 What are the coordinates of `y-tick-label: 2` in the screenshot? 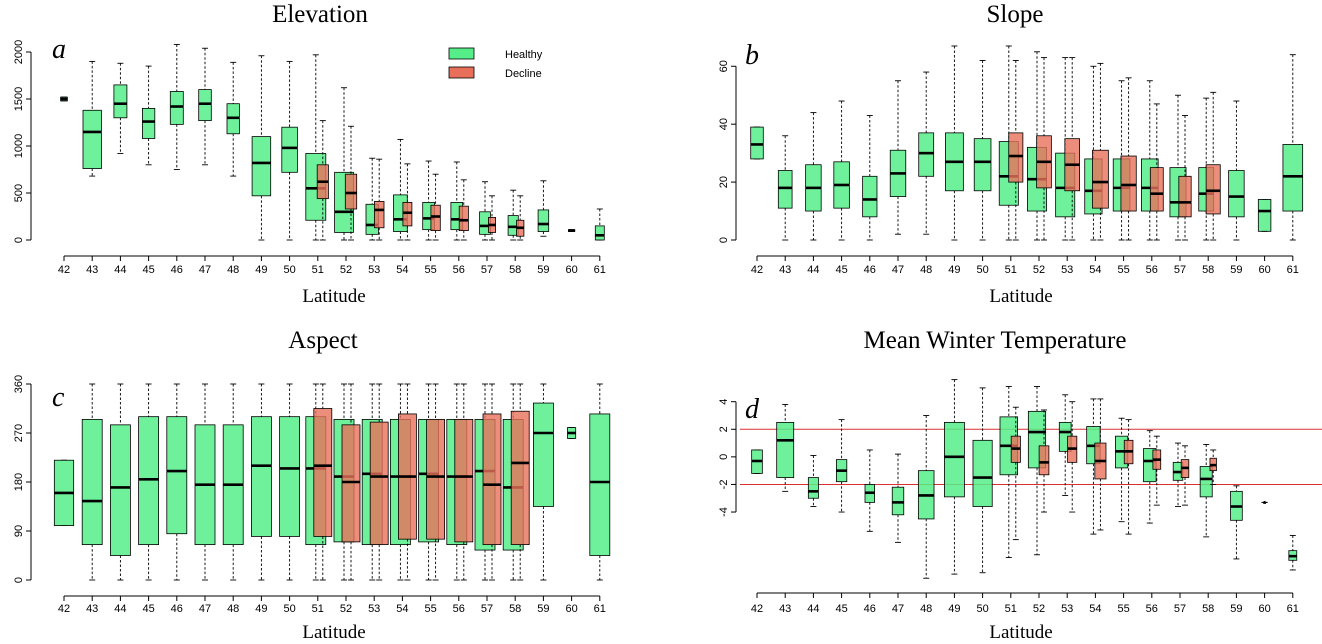 It's located at (724, 429).